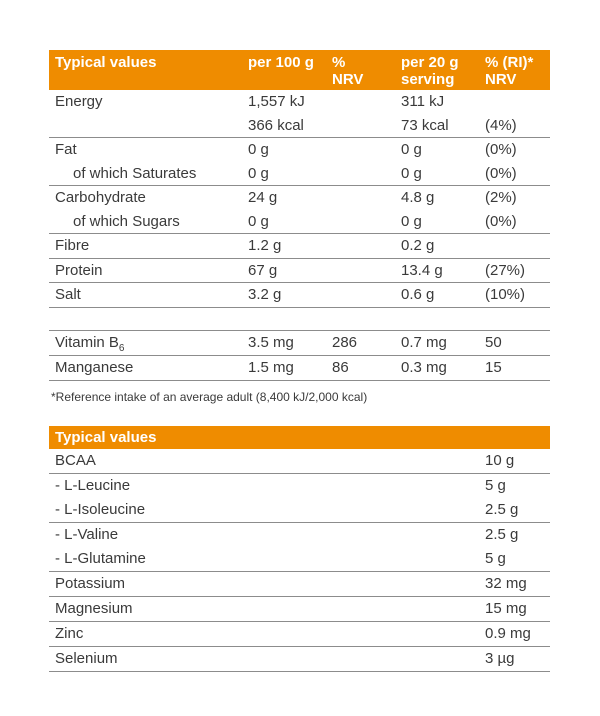 The width and height of the screenshot is (600, 716). What do you see at coordinates (148, 126) in the screenshot?
I see `nutrient-name` at bounding box center [148, 126].